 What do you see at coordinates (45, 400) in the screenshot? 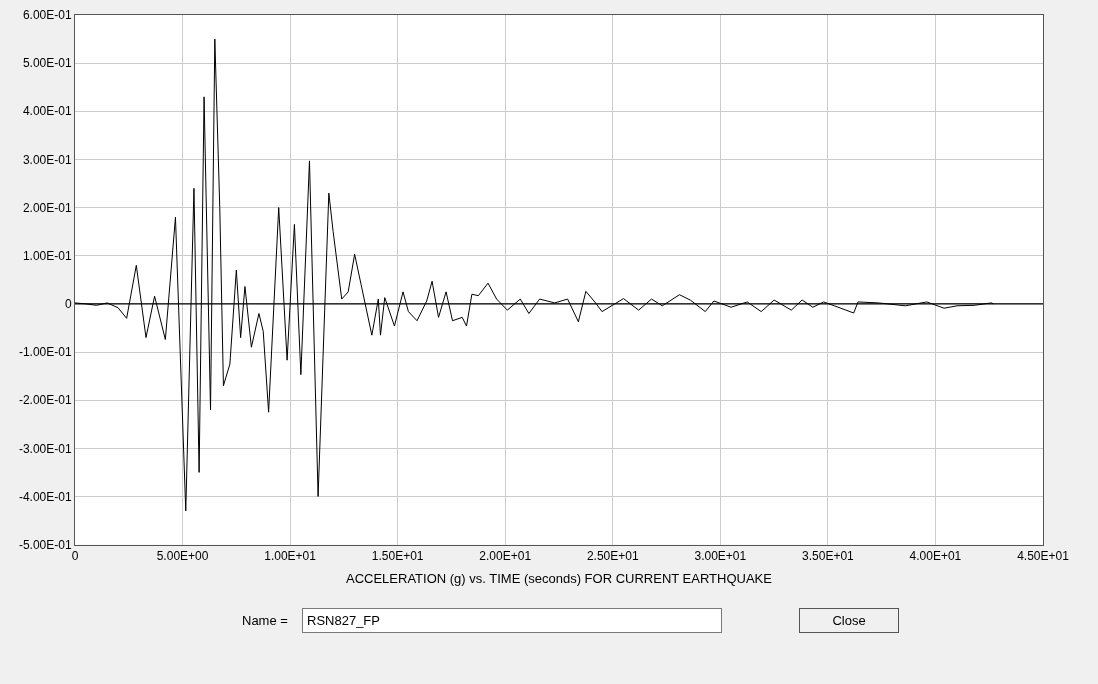
I see `y-tick-label: -2.00E-01` at bounding box center [45, 400].